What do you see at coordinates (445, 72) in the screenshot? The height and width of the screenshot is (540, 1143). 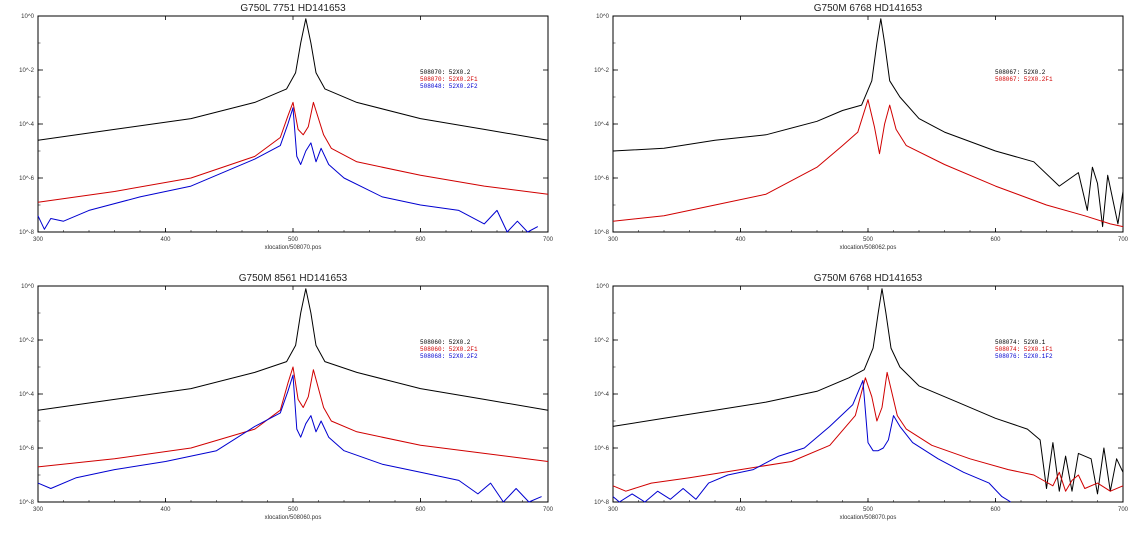 I see `legend-entry: 508070: 52X0.2` at bounding box center [445, 72].